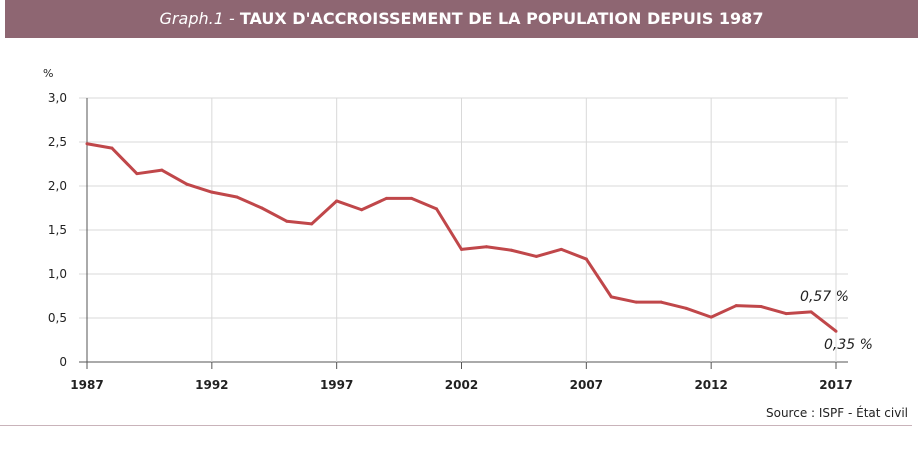 The image size is (923, 453). I want to click on x-tick-label: 2002, so click(461, 385).